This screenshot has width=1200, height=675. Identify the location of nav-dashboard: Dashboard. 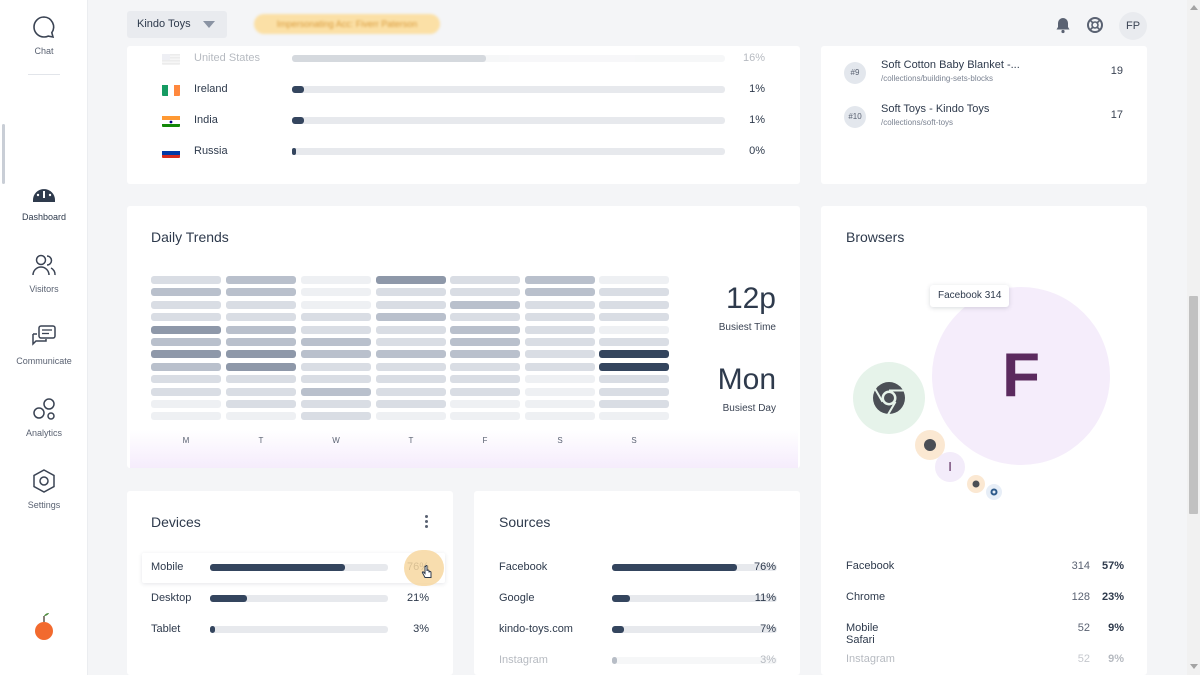
(44, 201).